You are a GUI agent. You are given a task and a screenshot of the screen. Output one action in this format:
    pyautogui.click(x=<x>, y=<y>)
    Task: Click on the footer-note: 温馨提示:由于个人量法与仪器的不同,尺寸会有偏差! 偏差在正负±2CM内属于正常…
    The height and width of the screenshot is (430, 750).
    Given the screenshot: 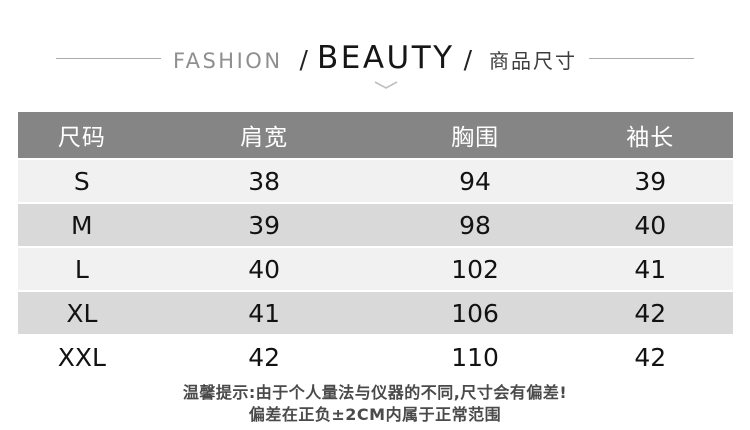 What is the action you would take?
    pyautogui.click(x=375, y=404)
    